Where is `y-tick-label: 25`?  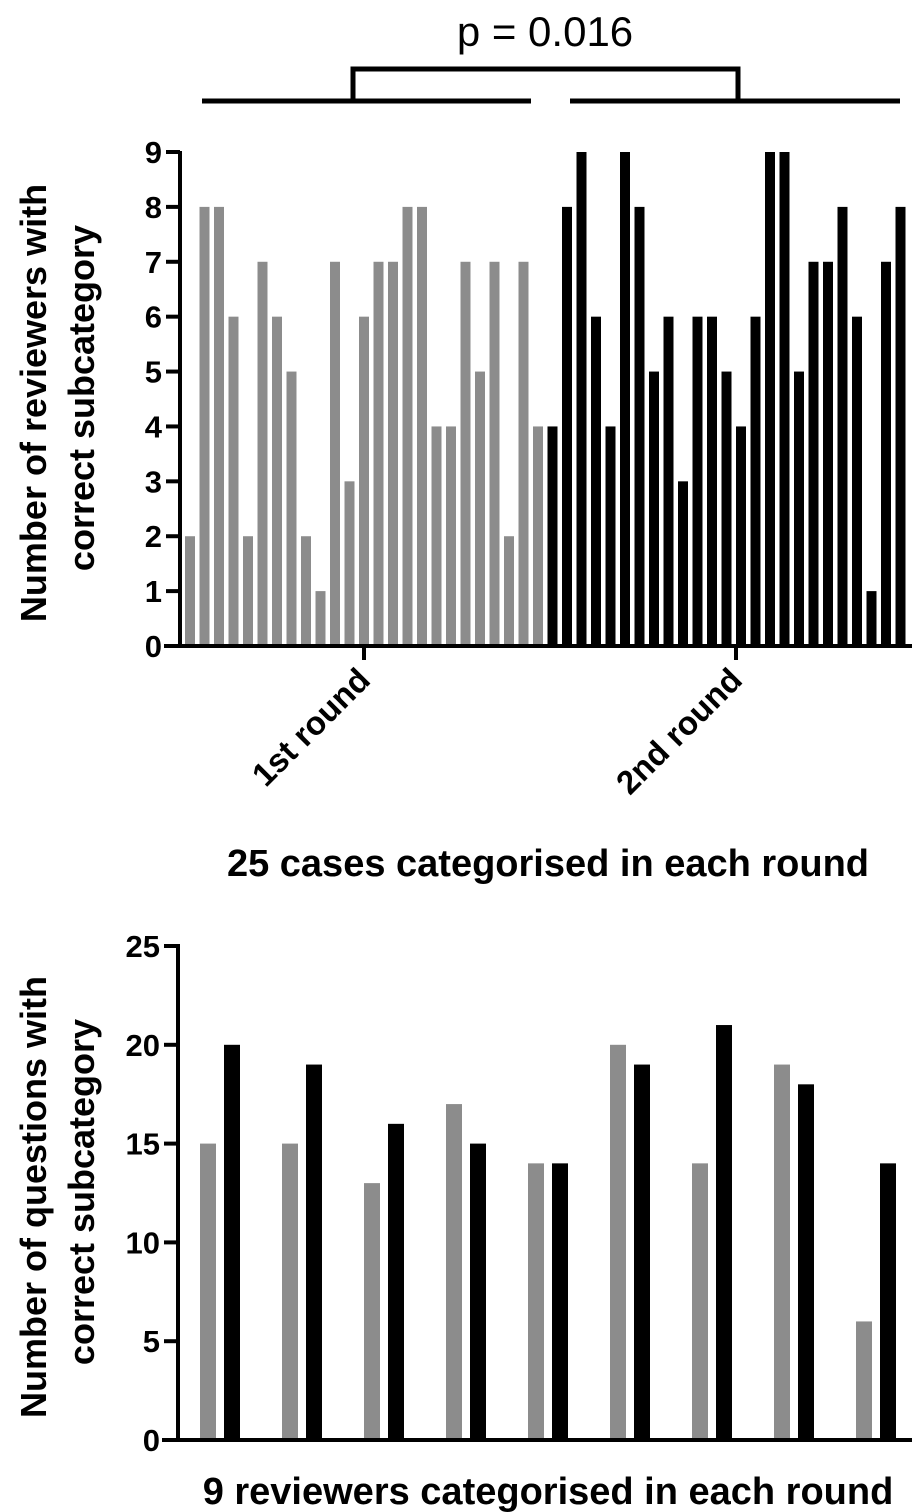
y-tick-label: 25 is located at coordinates (143, 946).